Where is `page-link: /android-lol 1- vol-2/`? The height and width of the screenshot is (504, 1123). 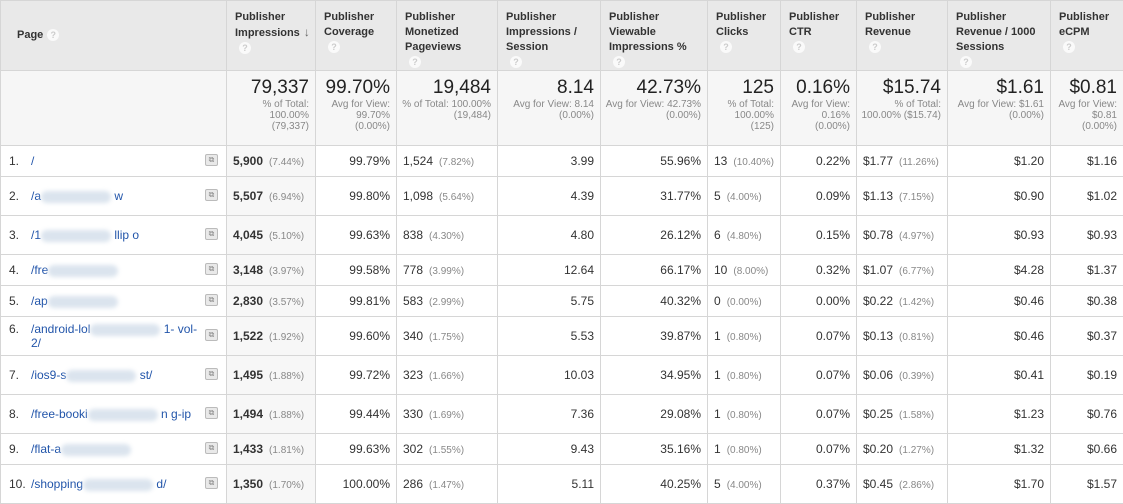
page-link: /android-lol 1- vol-2/ is located at coordinates (116, 336).